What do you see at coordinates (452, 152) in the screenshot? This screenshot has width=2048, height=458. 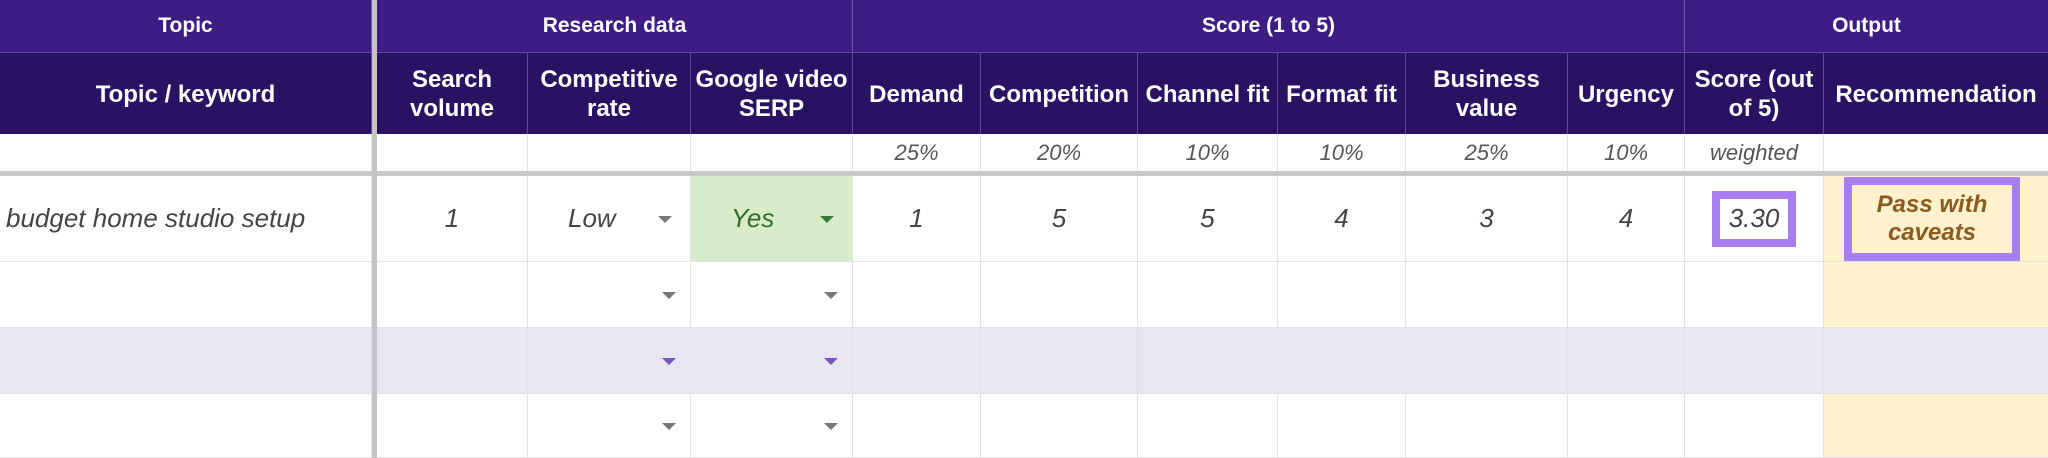 I see `weight-cell-search-volume` at bounding box center [452, 152].